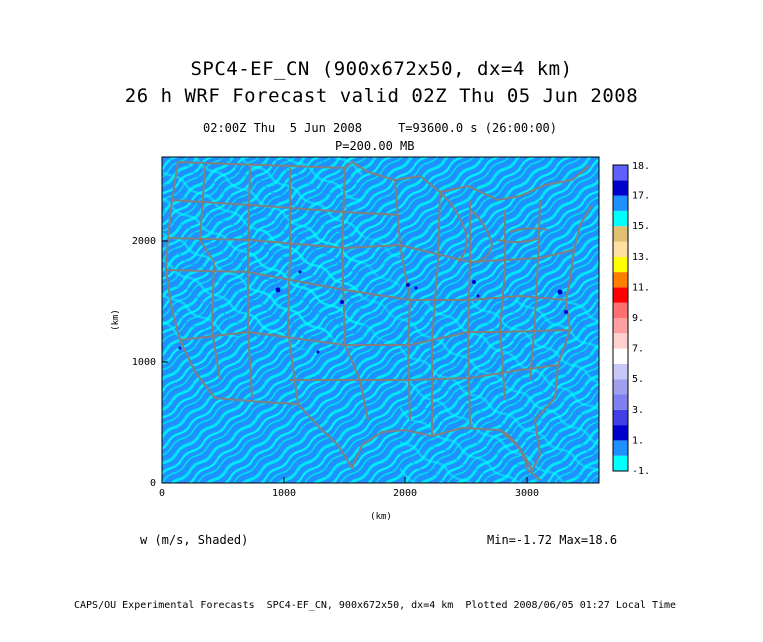 This screenshot has width=763, height=642. Describe the element at coordinates (144, 241) in the screenshot. I see `y-tick-2000: 2000` at that location.